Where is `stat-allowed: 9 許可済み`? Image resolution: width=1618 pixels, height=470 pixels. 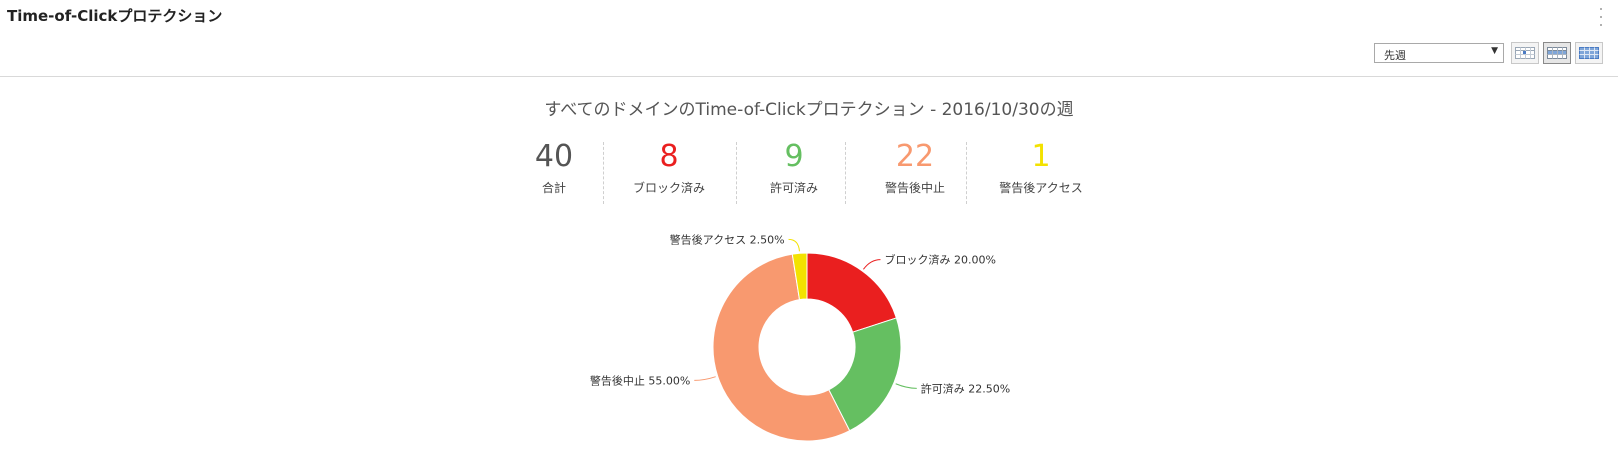
stat-allowed: 9 許可済み is located at coordinates (794, 167).